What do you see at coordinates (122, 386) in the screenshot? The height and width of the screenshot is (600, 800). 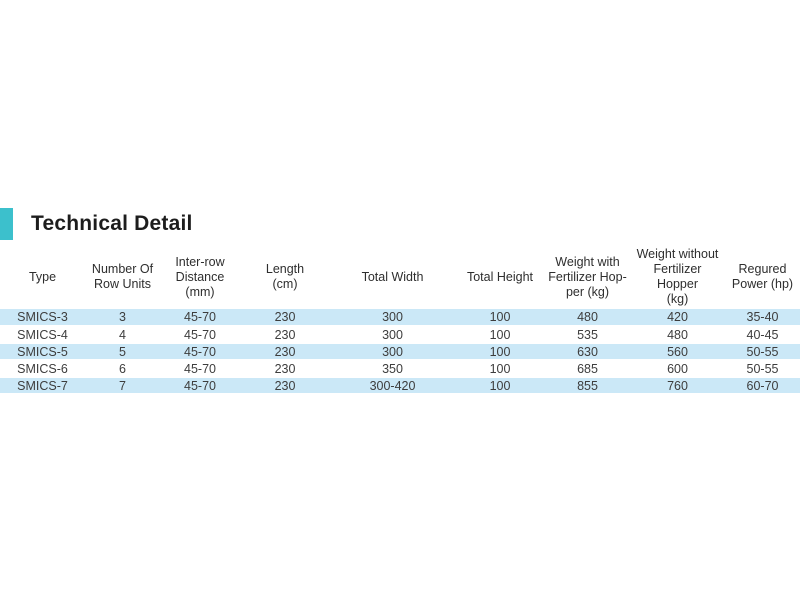 I see `table-cell: 7` at bounding box center [122, 386].